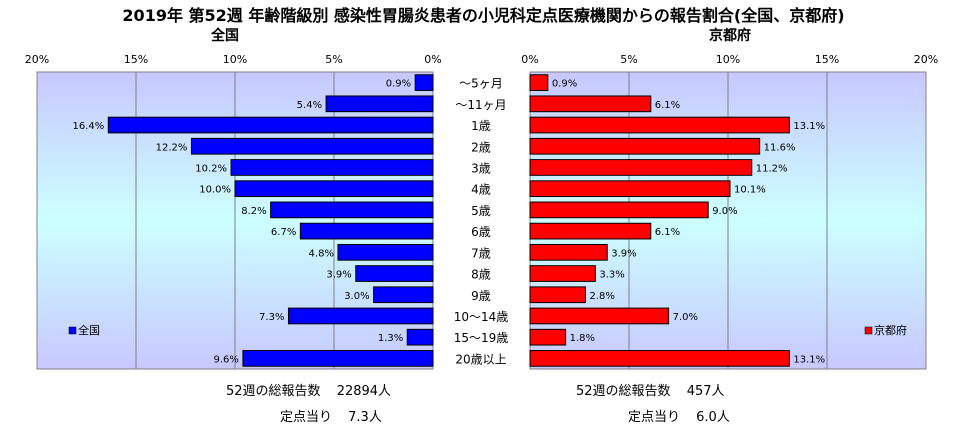  Describe the element at coordinates (480, 105) in the screenshot. I see `category-label: ～11ヶ月` at that location.